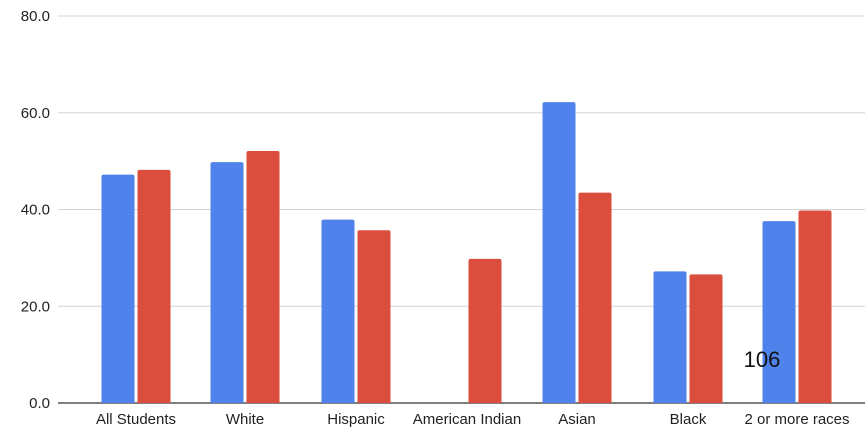 The height and width of the screenshot is (435, 865). Describe the element at coordinates (338, 311) in the screenshot. I see `bar-series-1-hispanic` at that location.